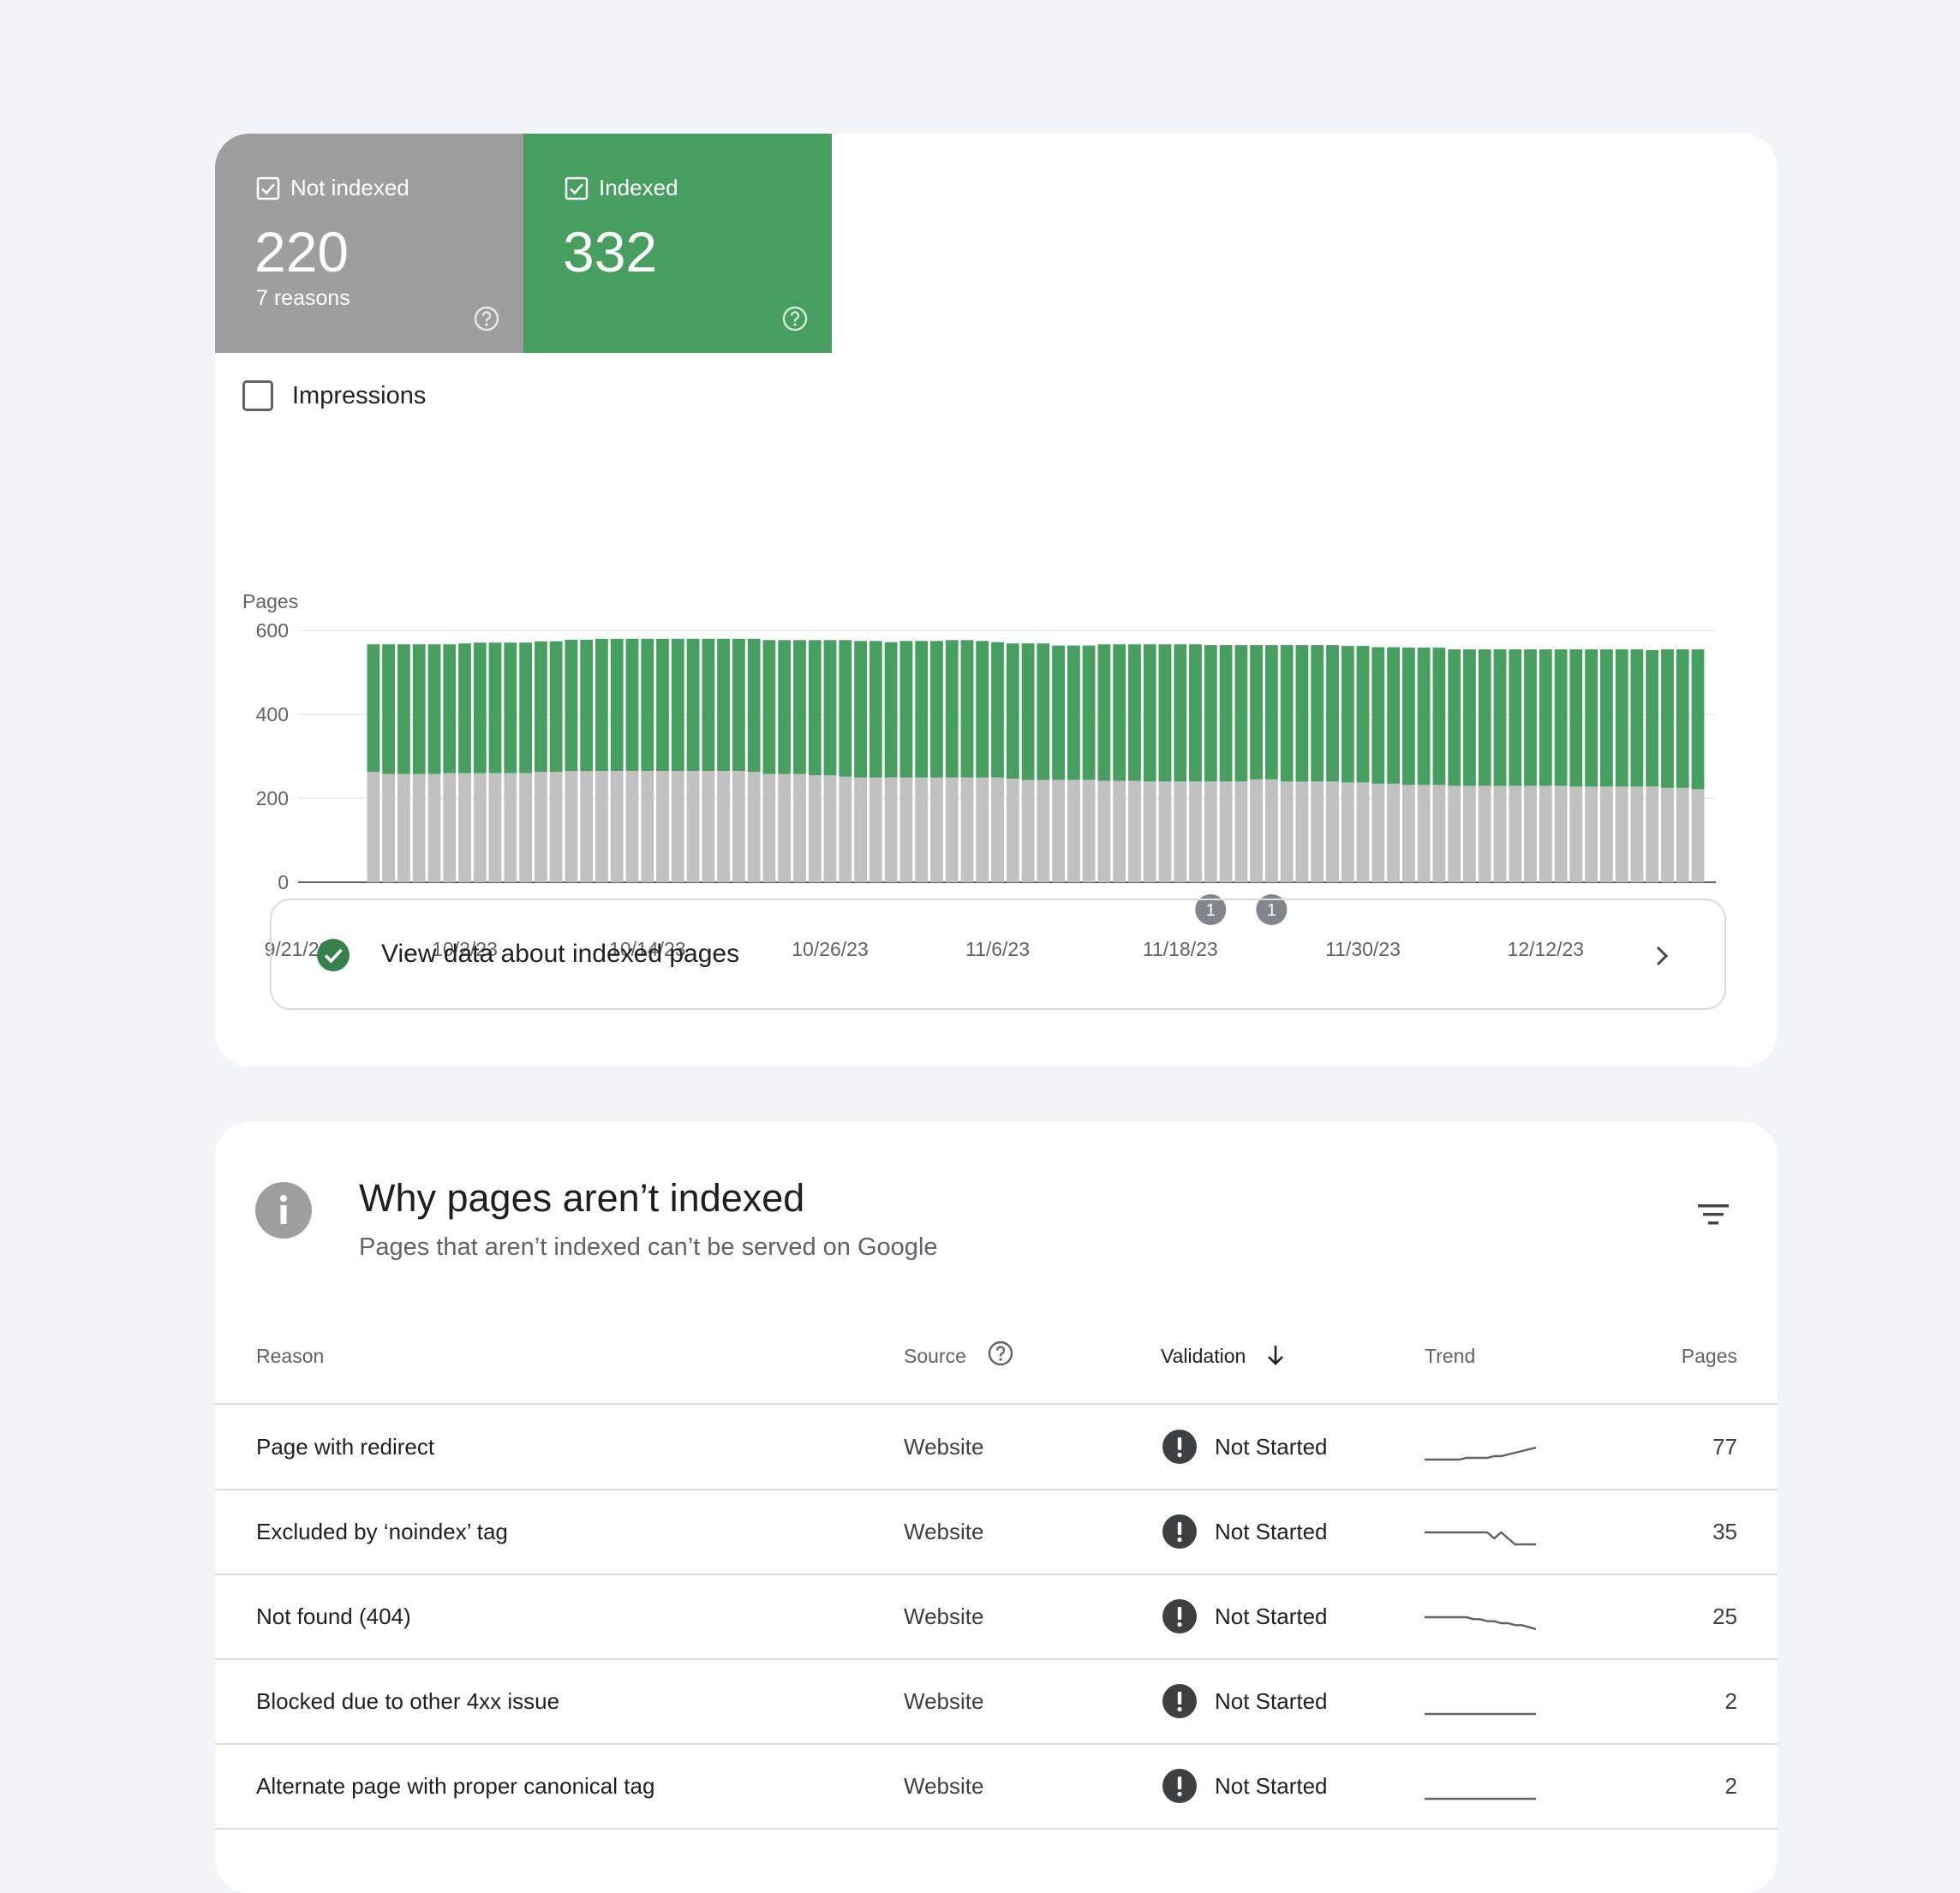  I want to click on x-tick-label: 10/26/23, so click(830, 949).